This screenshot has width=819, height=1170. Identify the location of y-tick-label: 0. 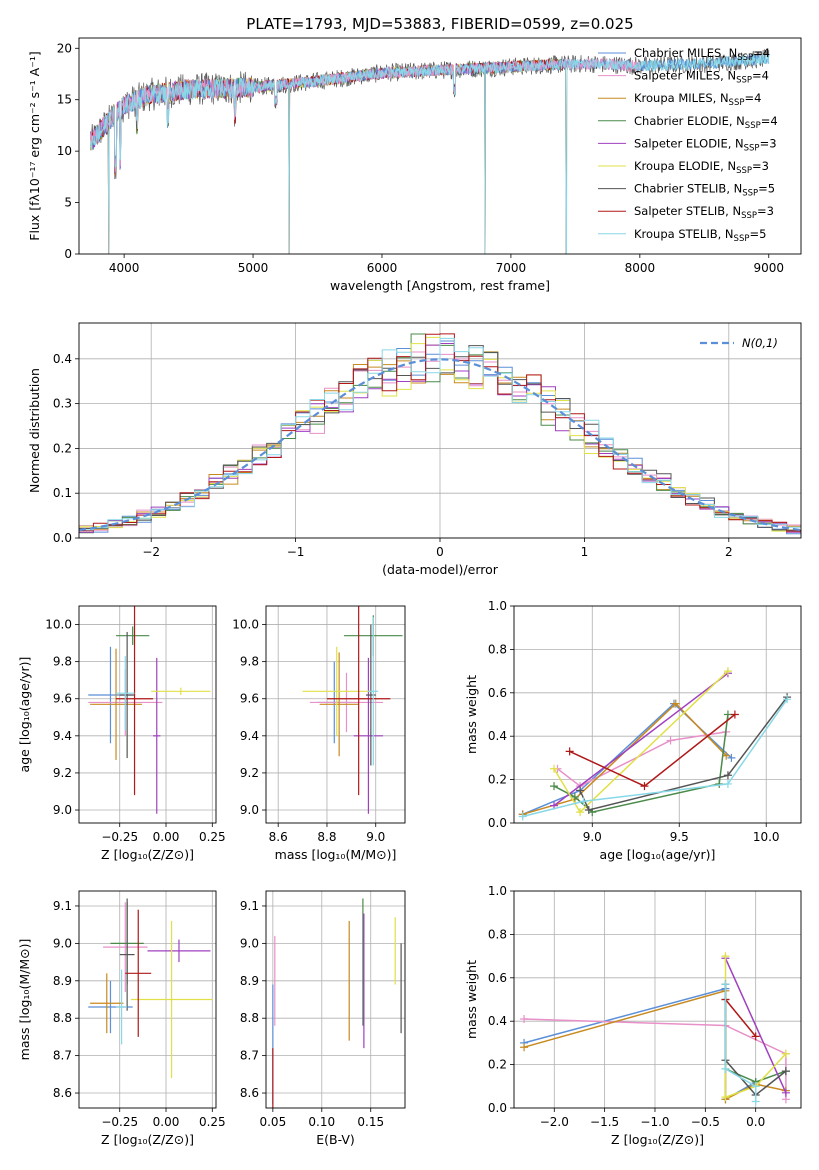
(68, 254).